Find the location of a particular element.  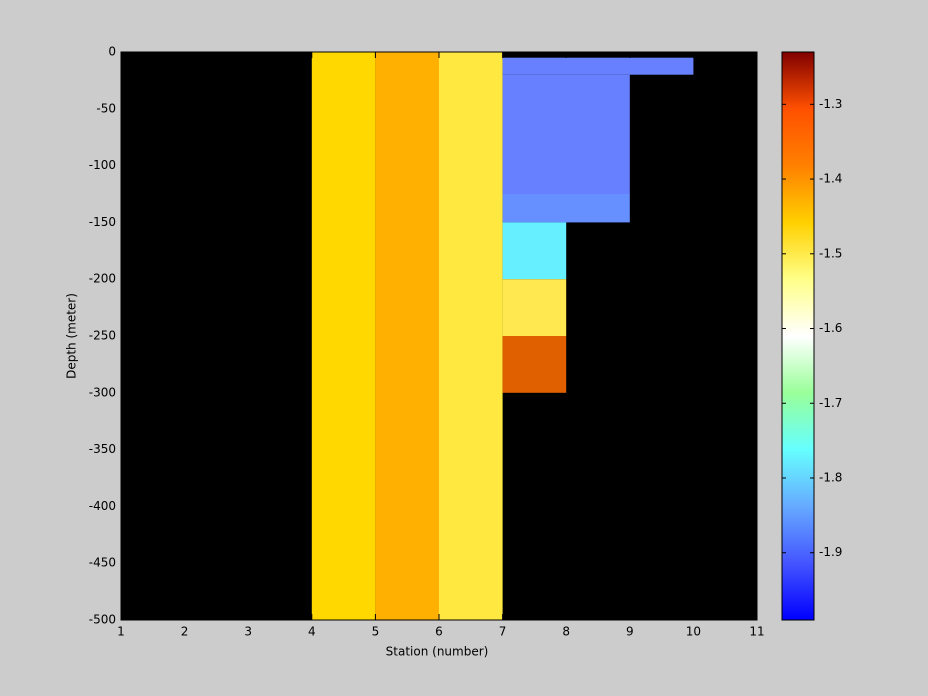

x-tick-label: 6 is located at coordinates (439, 632).